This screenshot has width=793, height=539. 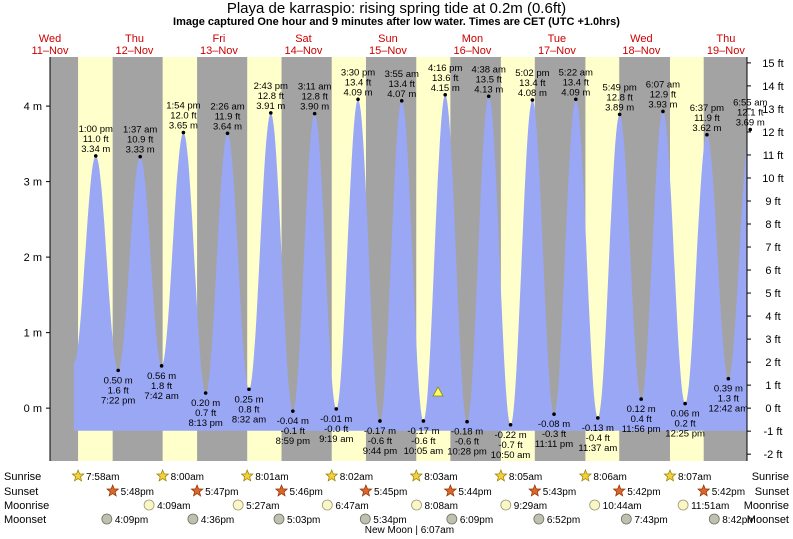 What do you see at coordinates (445, 78) in the screenshot?
I see `high-ft-label: 13.6 ft` at bounding box center [445, 78].